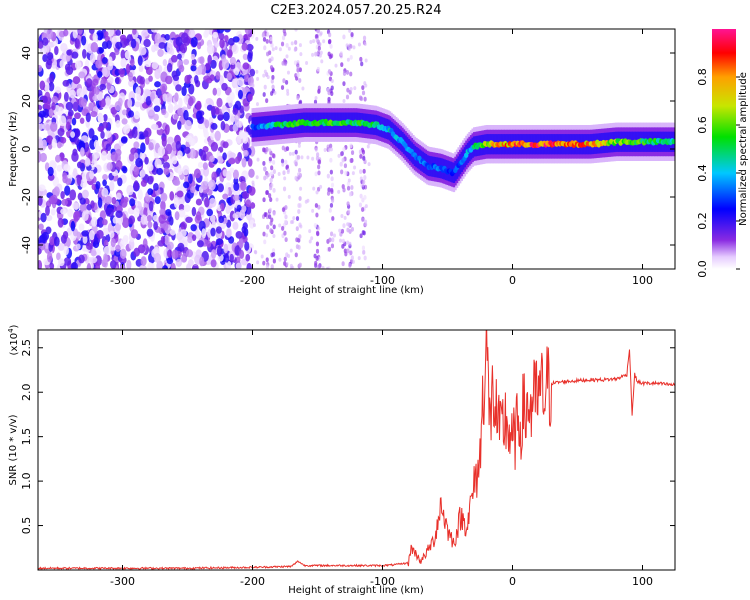 This screenshot has width=750, height=600. I want to click on colorbar-tick-label: 0.4, so click(702, 173).